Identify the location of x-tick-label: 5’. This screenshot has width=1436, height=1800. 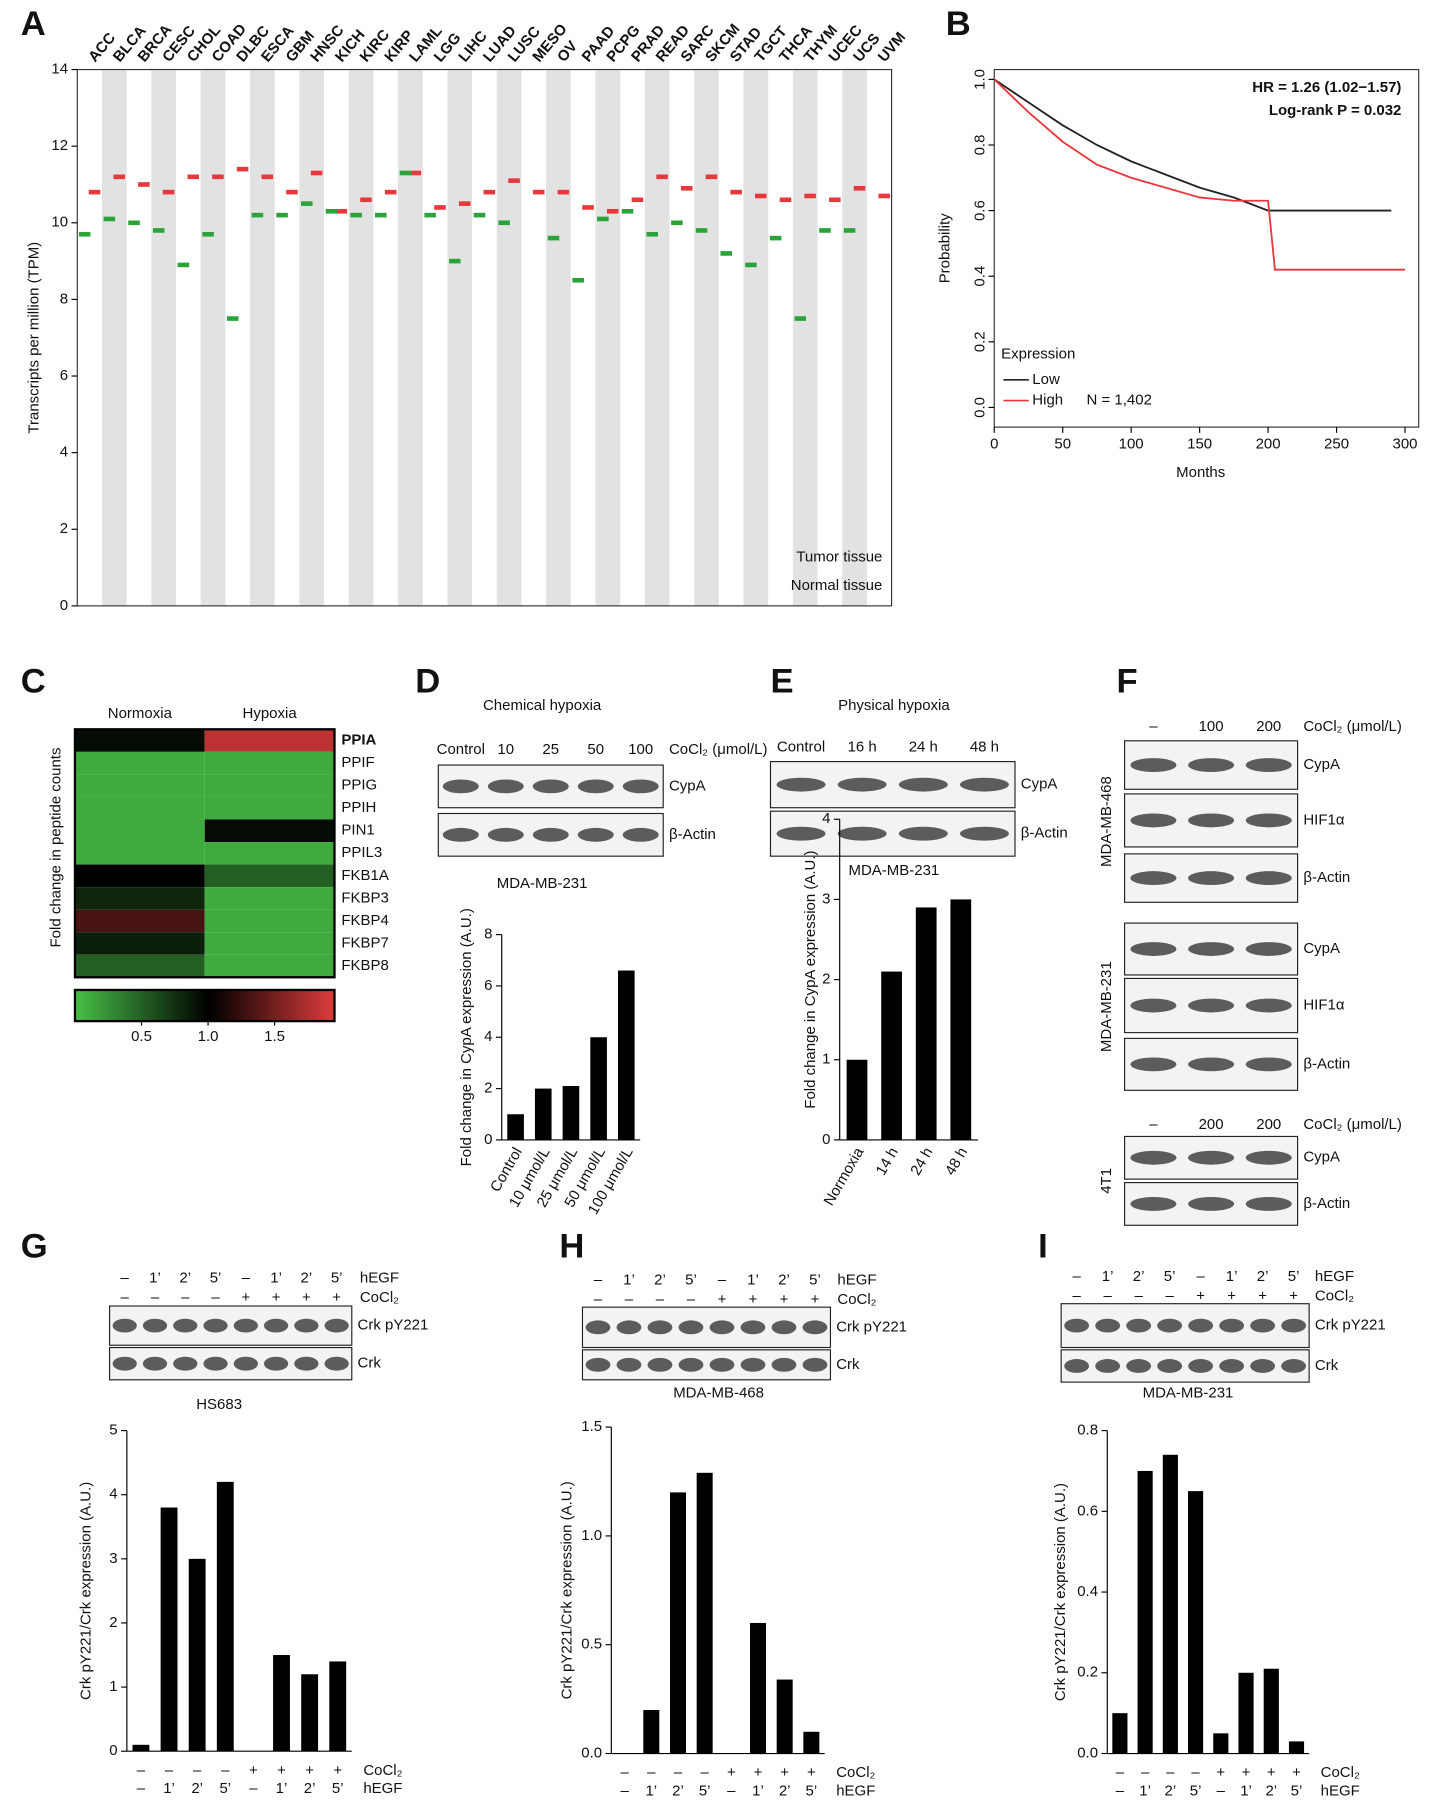
(1297, 1791).